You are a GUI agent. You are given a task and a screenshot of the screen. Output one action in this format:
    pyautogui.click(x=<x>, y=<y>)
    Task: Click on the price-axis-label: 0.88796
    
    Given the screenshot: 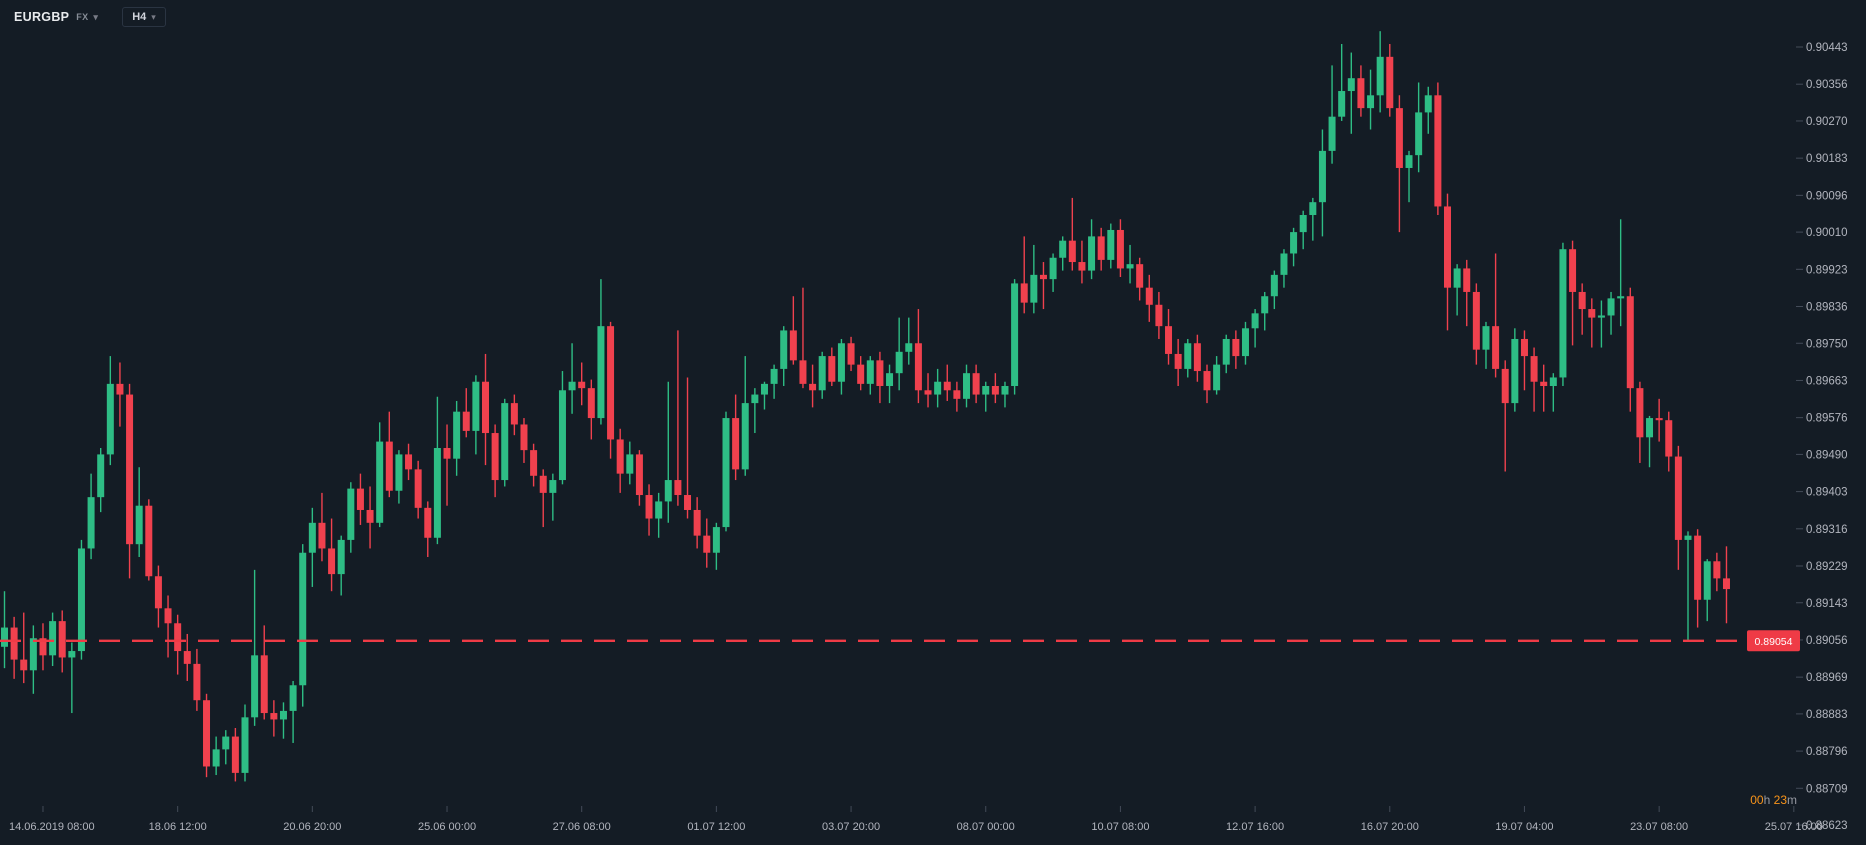 What is the action you would take?
    pyautogui.click(x=1827, y=752)
    